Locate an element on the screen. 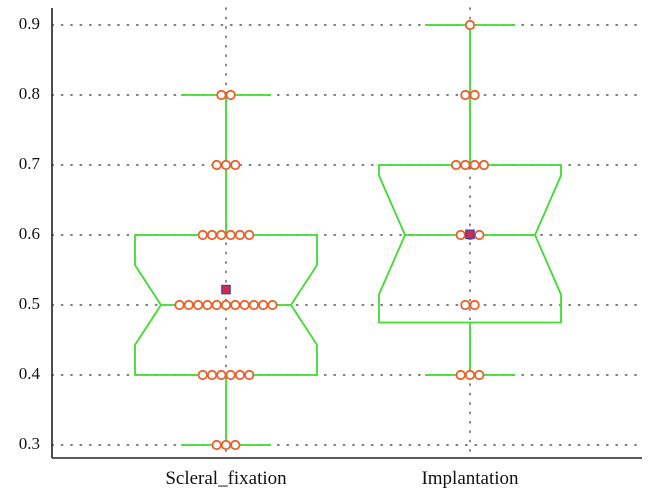 The height and width of the screenshot is (503, 658). y-tick-label: 0.6 is located at coordinates (29, 233).